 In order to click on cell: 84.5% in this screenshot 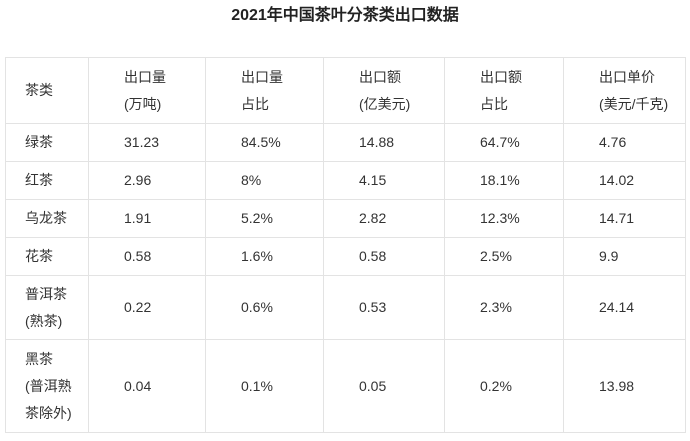, I will do `click(264, 142)`.